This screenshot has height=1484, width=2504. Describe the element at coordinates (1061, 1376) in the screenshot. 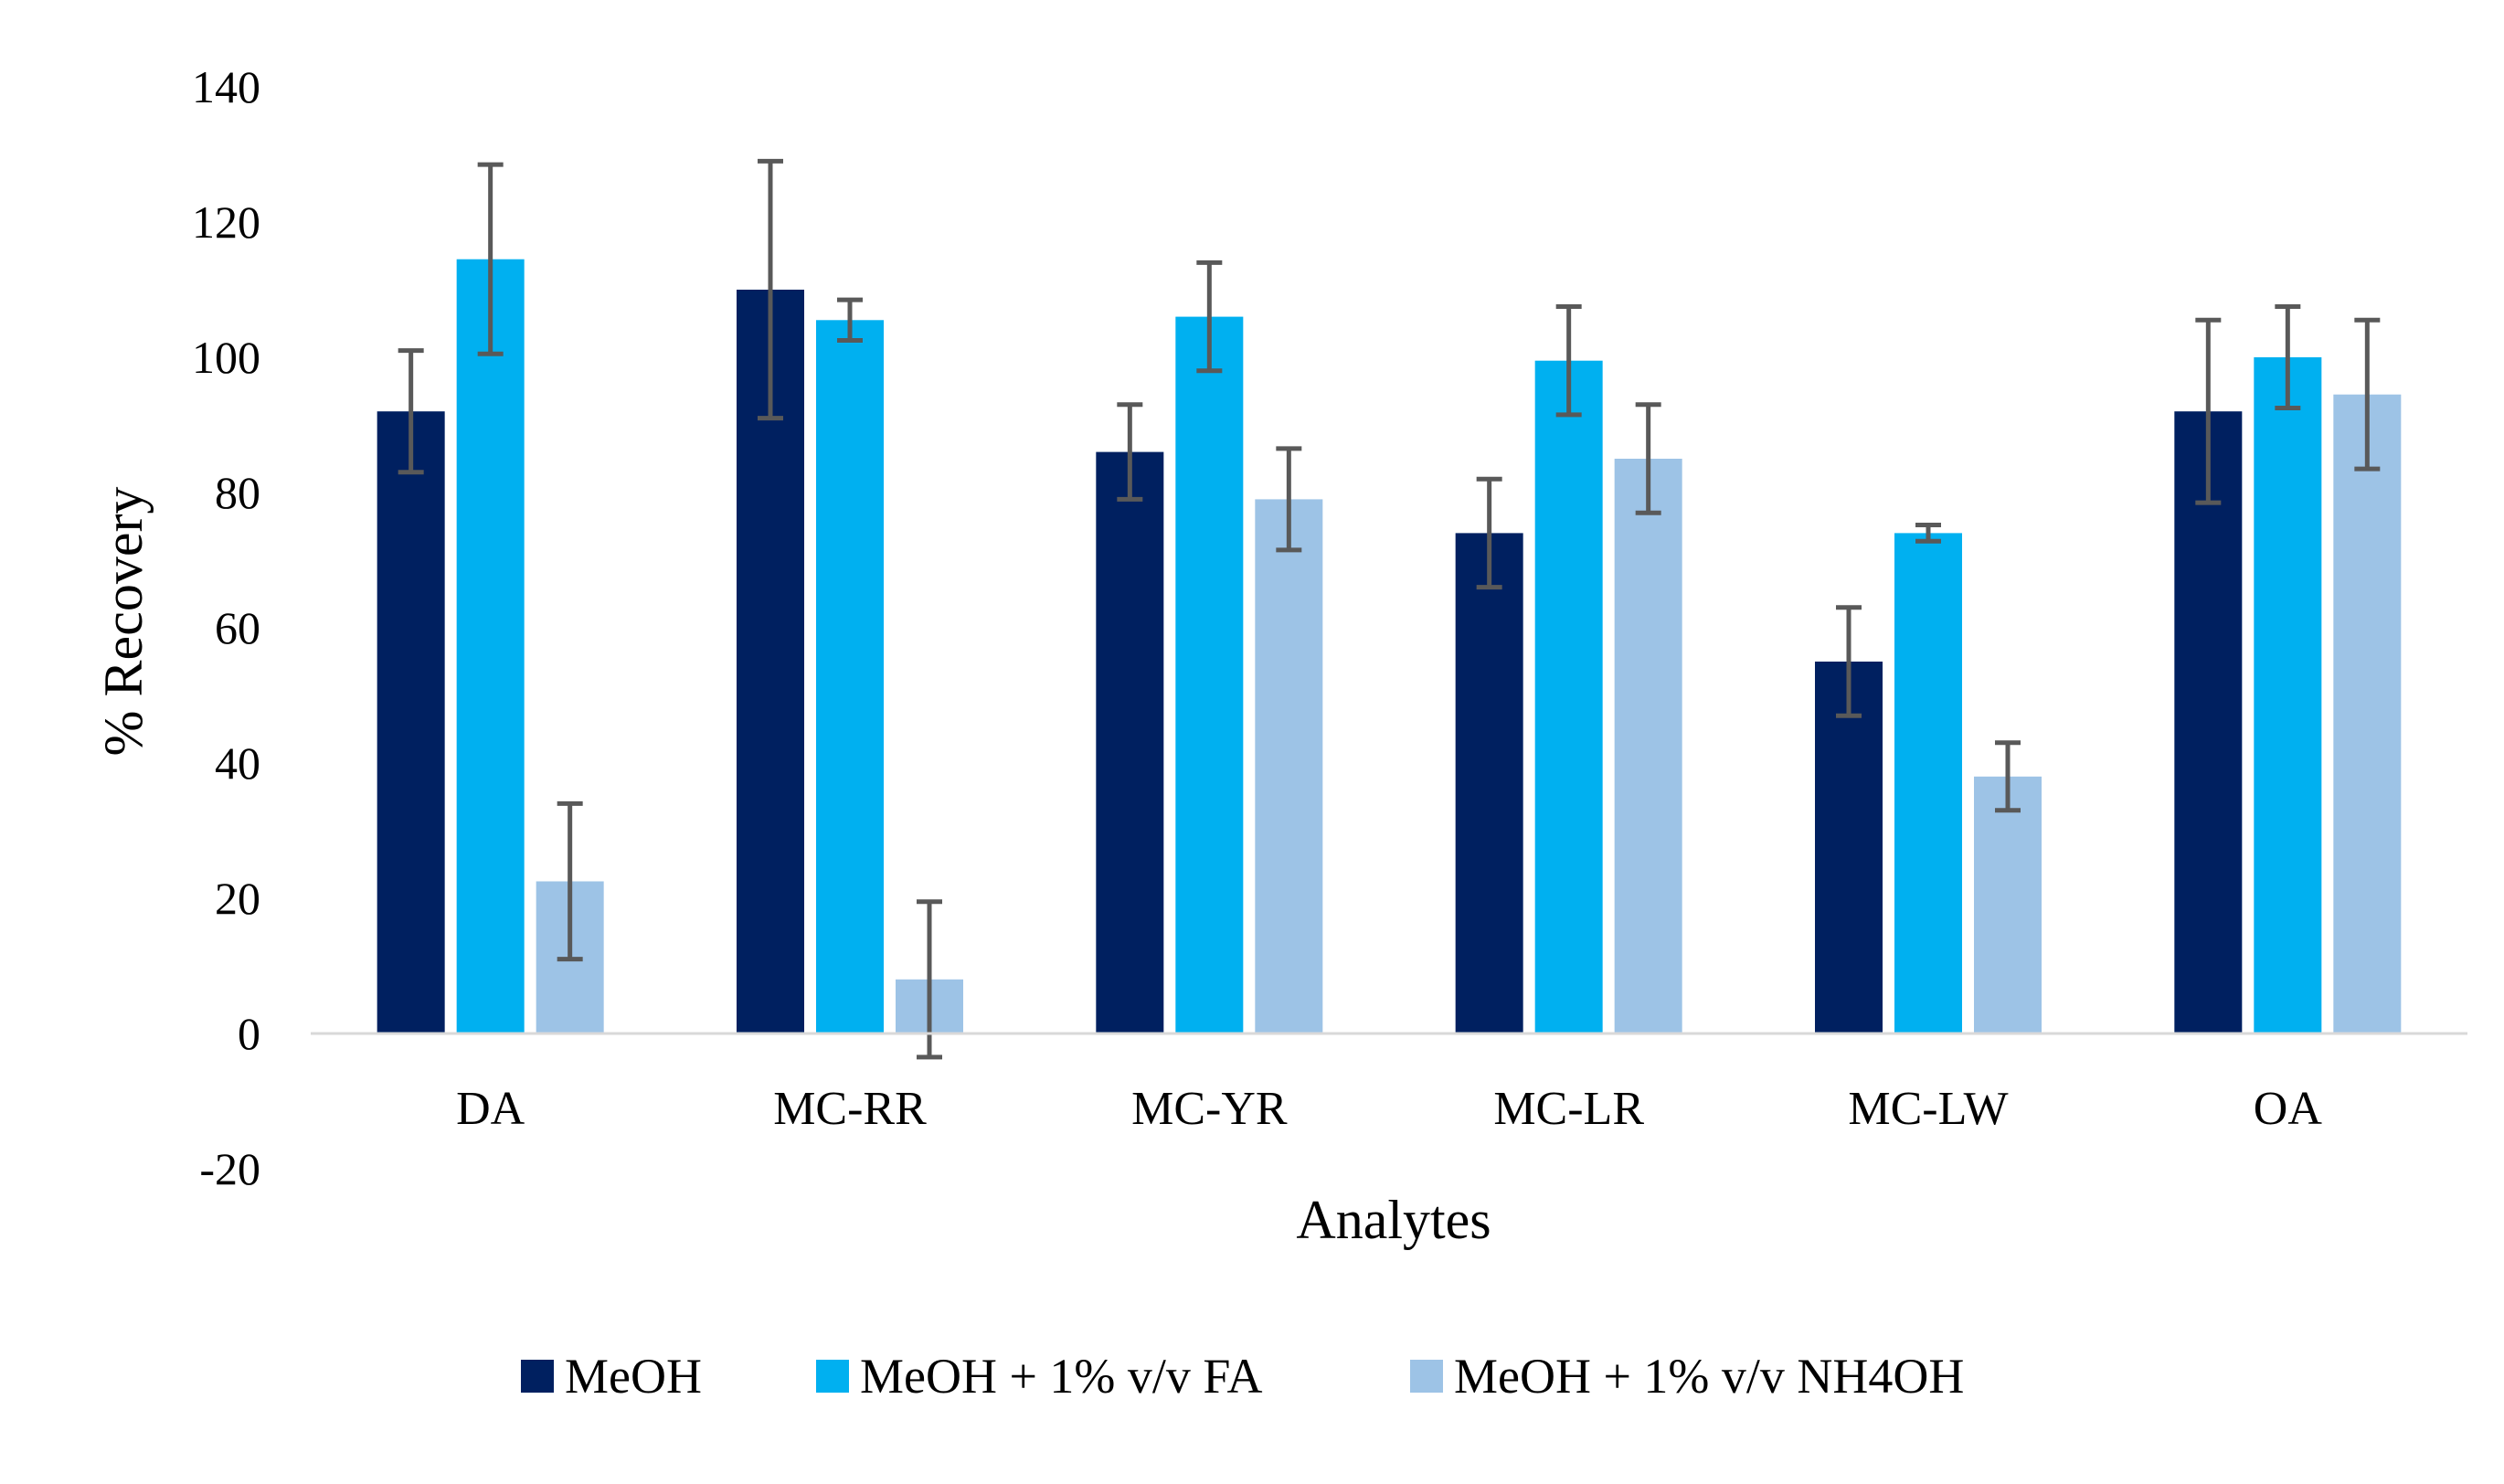

I see `legend-label: MeOH + 1% v/v FA` at that location.